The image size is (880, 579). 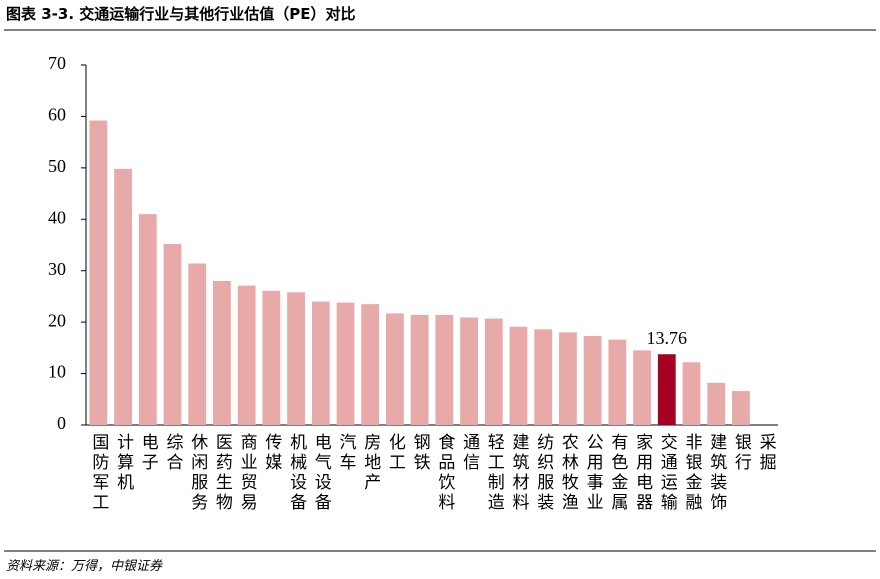 I want to click on y-tick-label: 30, so click(x=57, y=269).